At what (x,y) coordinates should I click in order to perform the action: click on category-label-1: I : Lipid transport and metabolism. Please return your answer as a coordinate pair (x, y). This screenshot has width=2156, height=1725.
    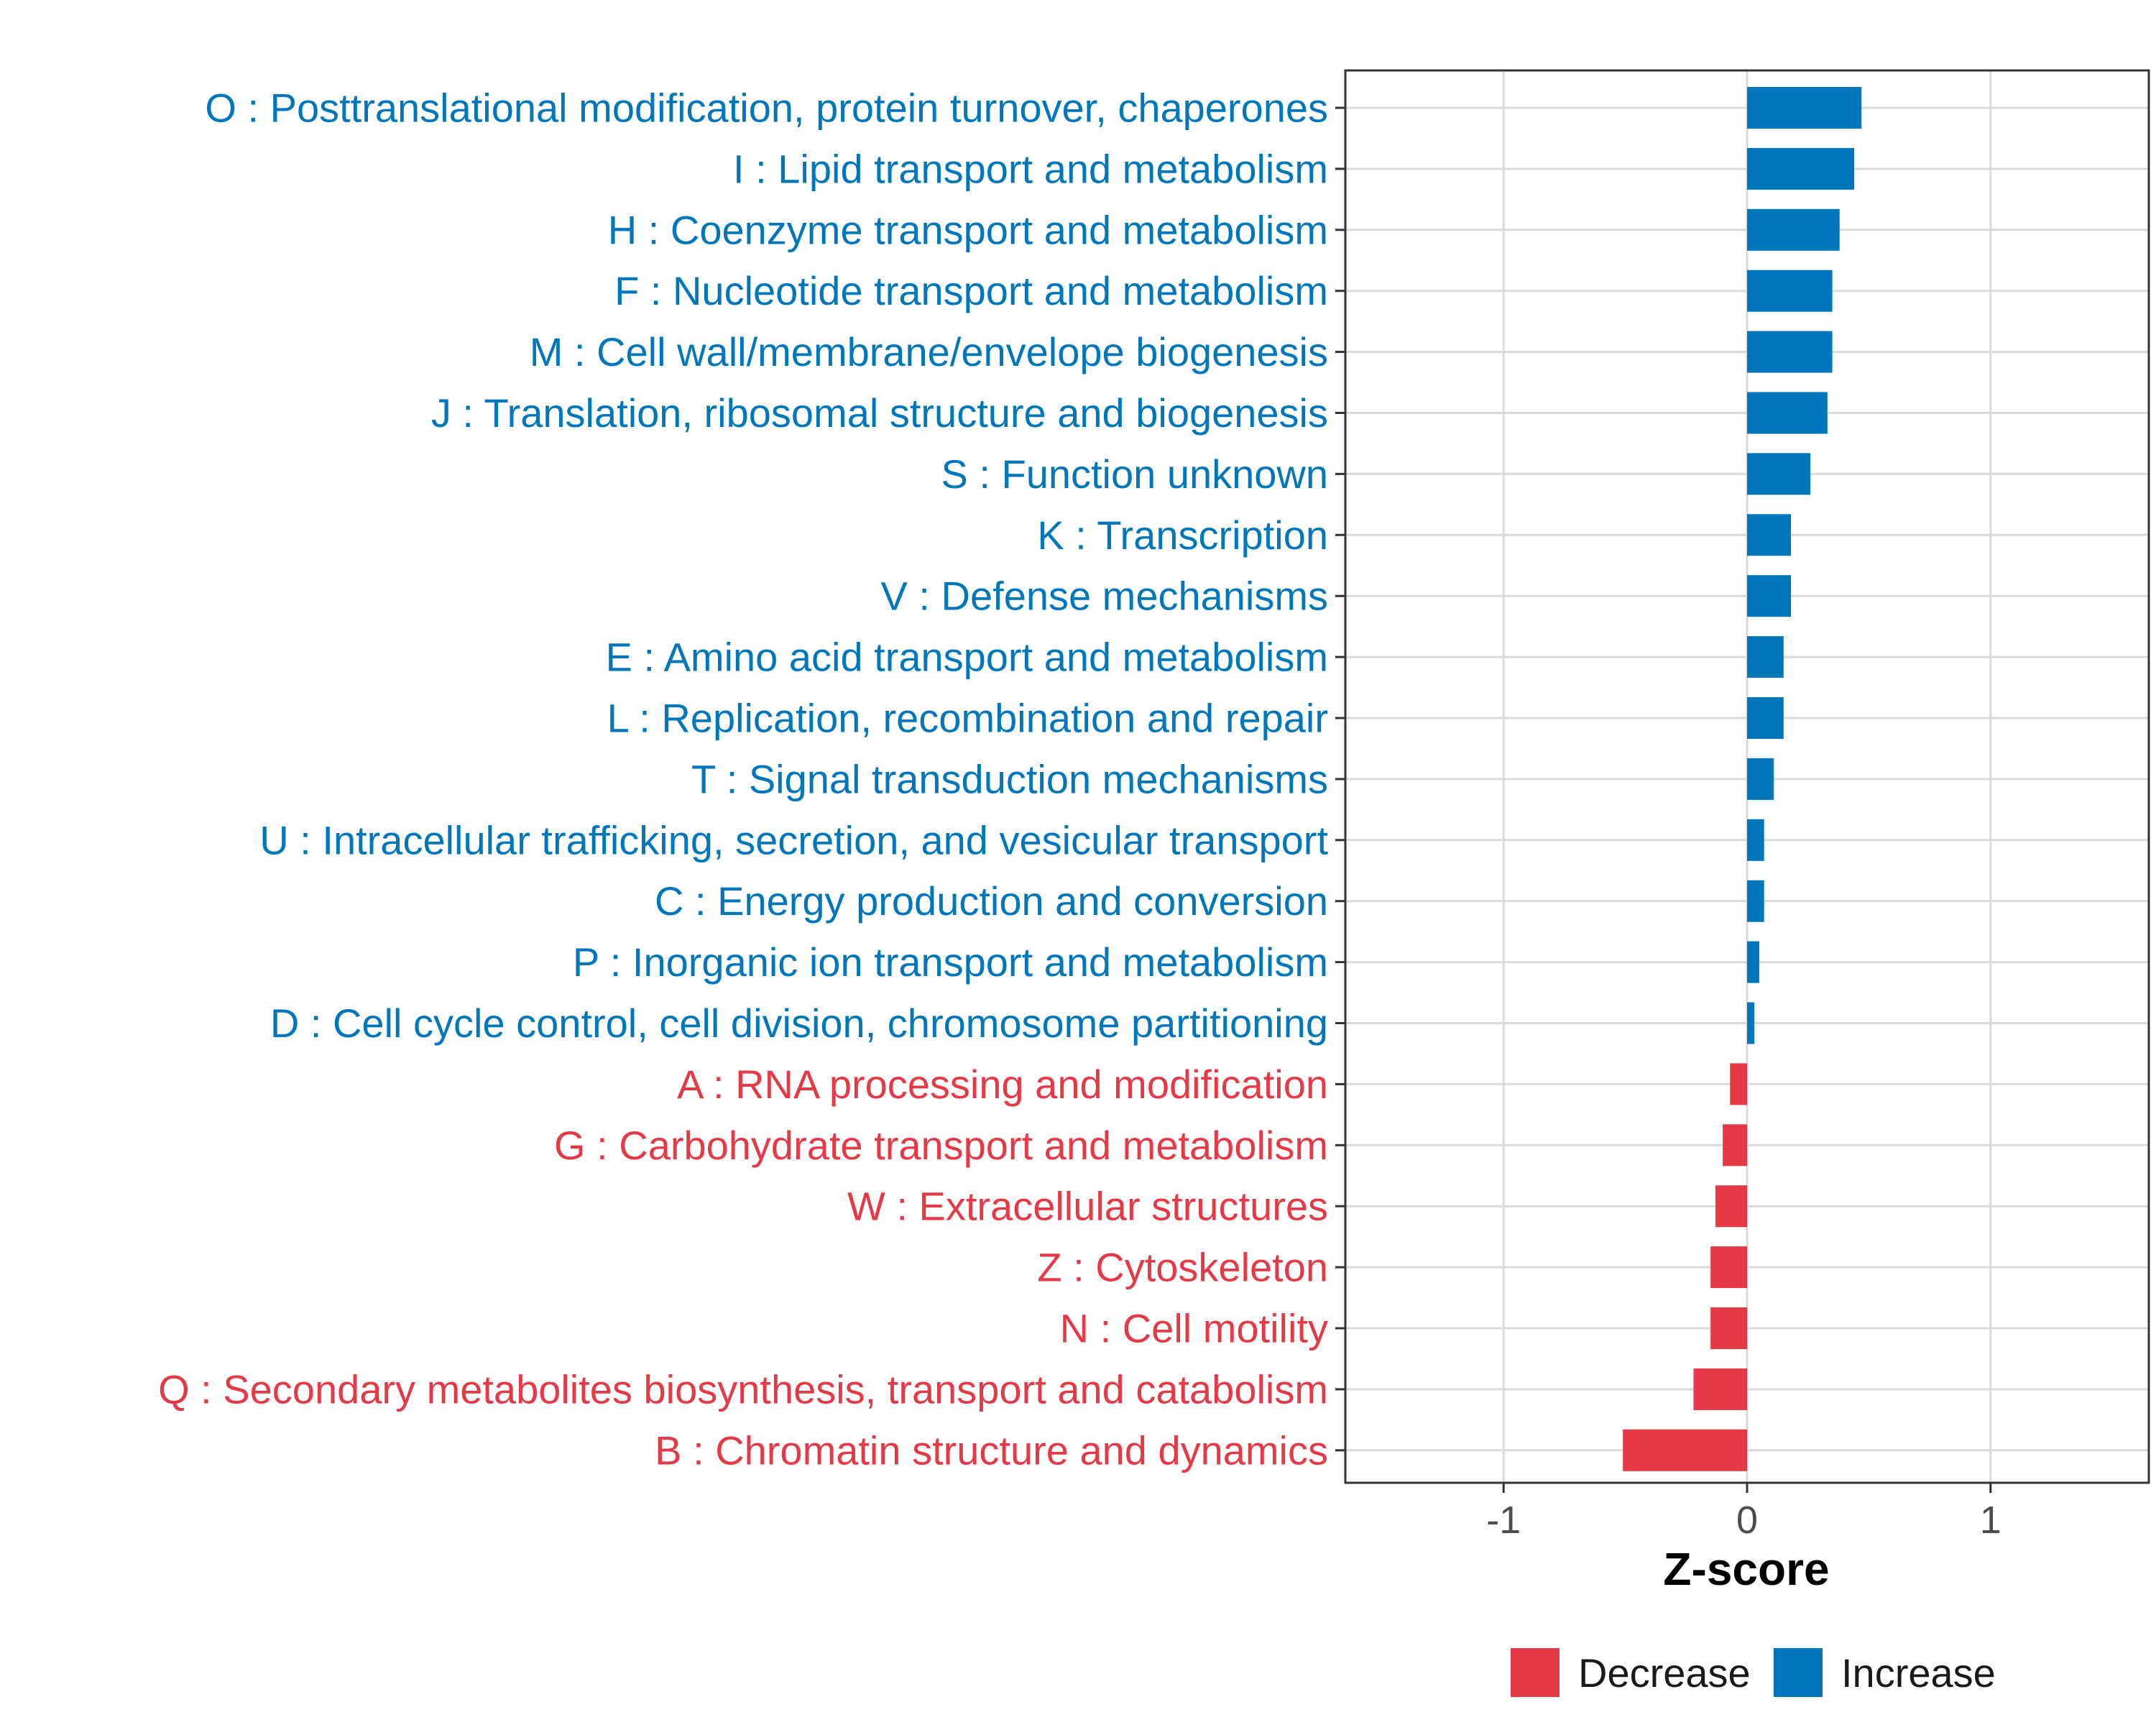
    Looking at the image, I should click on (1030, 168).